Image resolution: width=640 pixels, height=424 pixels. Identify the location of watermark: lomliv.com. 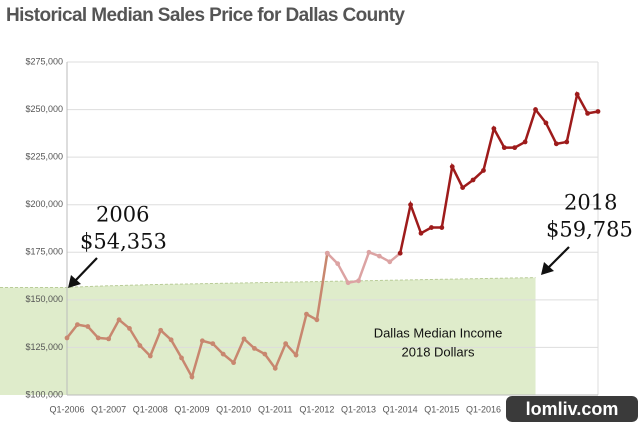
(572, 409).